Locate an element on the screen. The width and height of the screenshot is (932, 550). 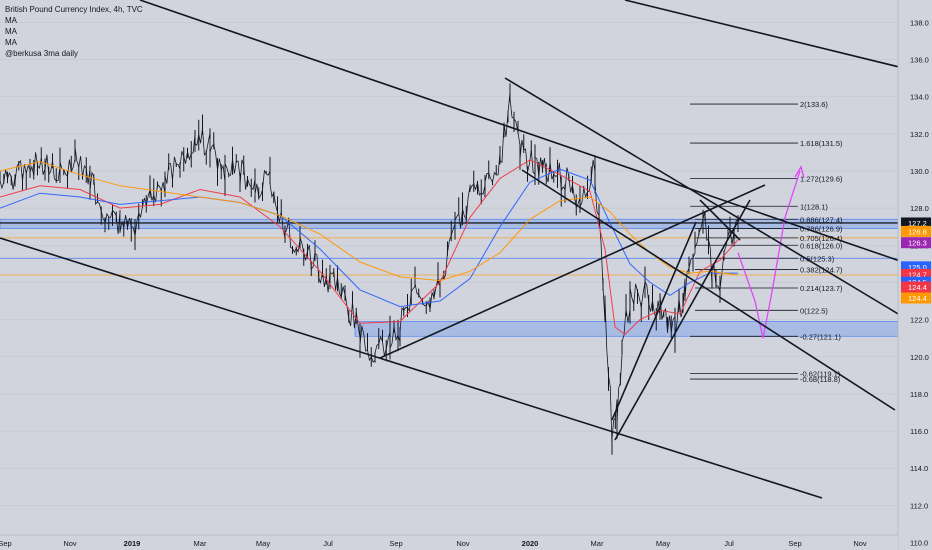
time-axis is located at coordinates (449, 542).